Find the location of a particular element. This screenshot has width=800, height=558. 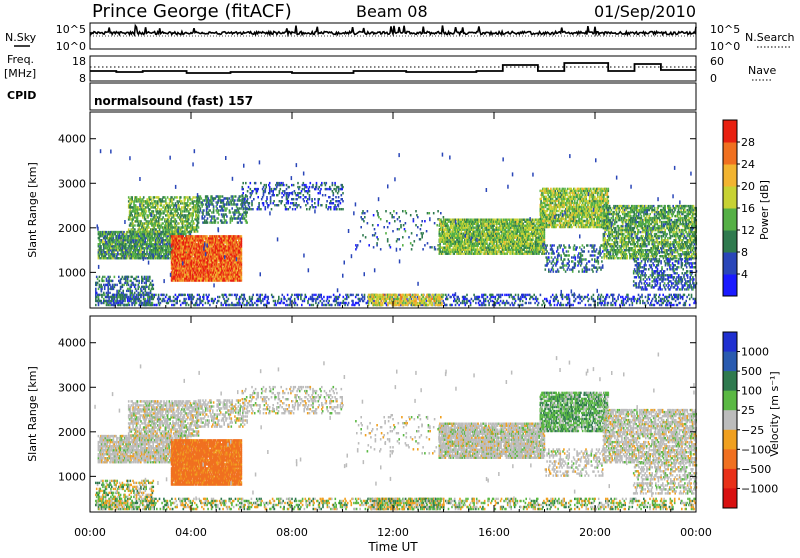

noise-left-label: N.Sky is located at coordinates (21, 37).